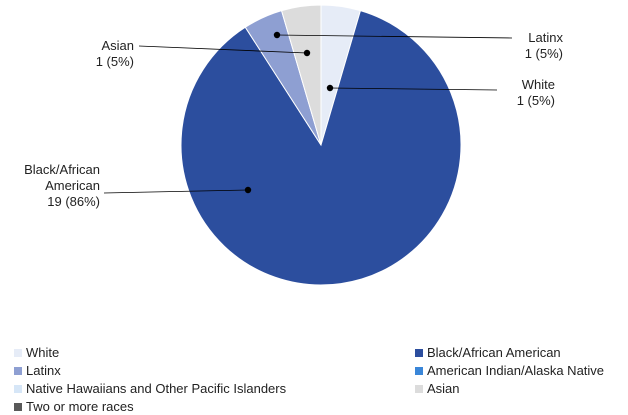  Describe the element at coordinates (536, 100) in the screenshot. I see `label-white-value: 1 (5%)` at that location.